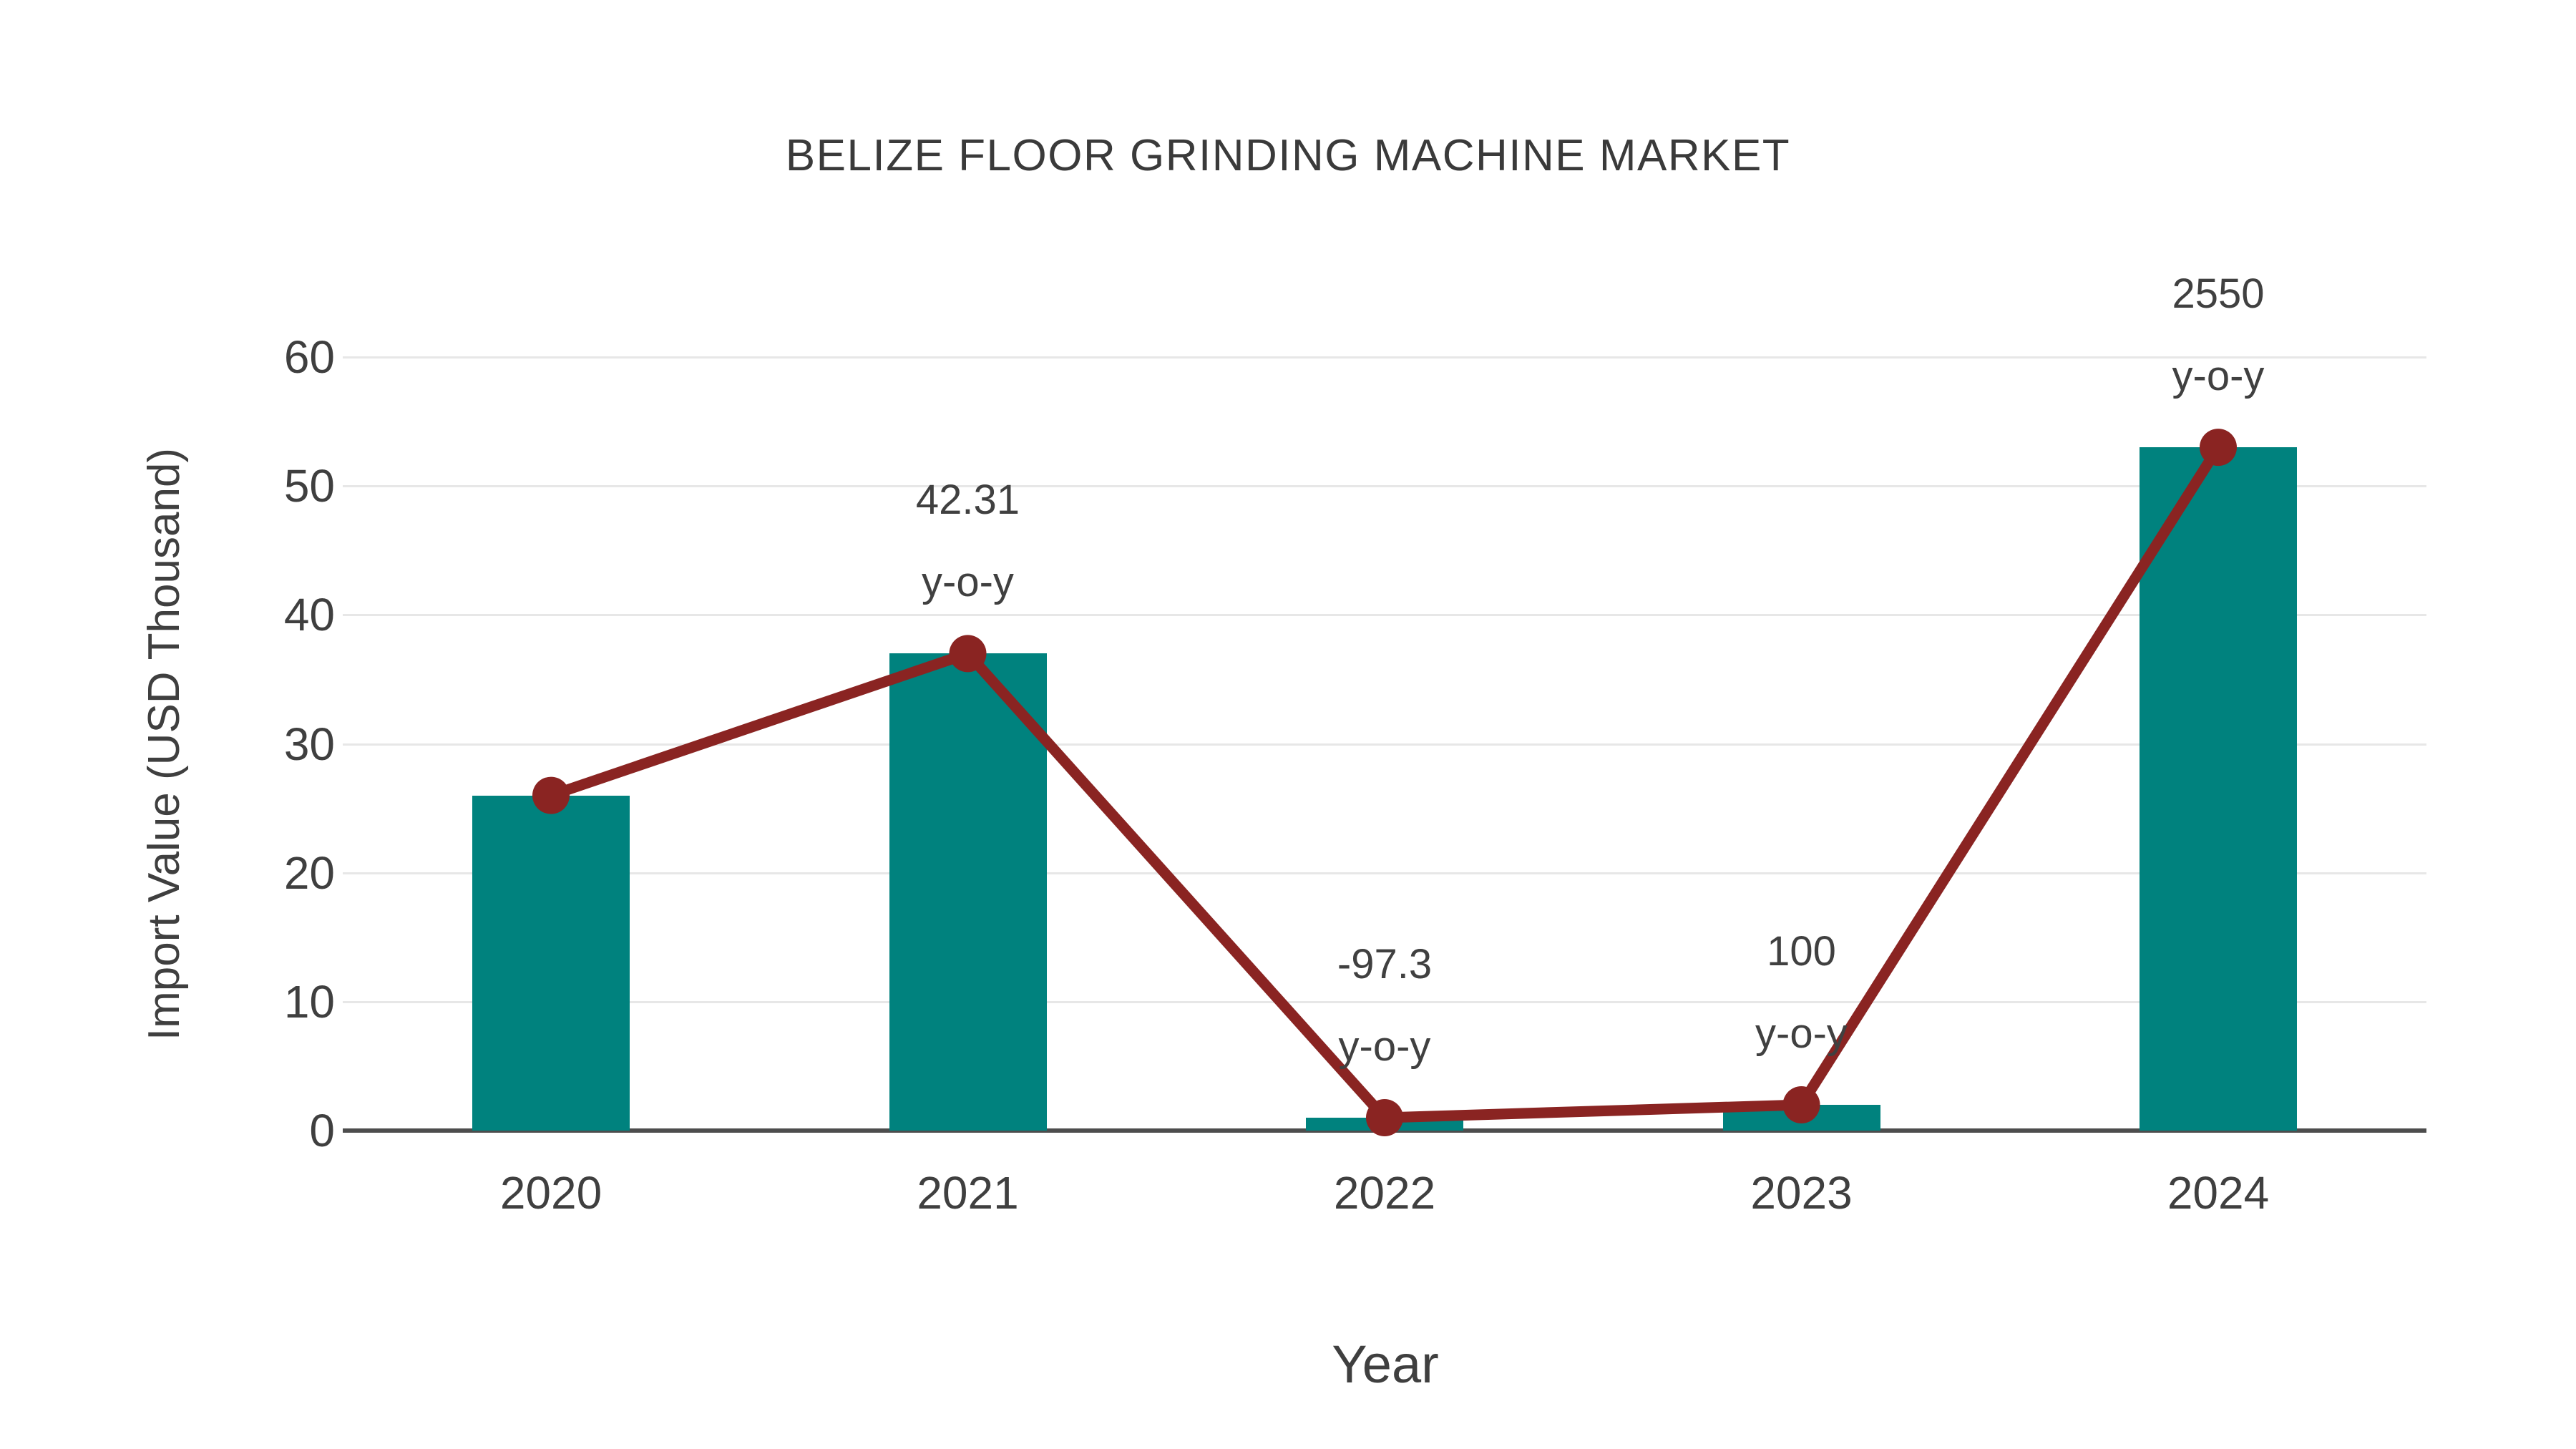 Image resolution: width=2576 pixels, height=1449 pixels. I want to click on y-tick-label-20: 20, so click(309, 873).